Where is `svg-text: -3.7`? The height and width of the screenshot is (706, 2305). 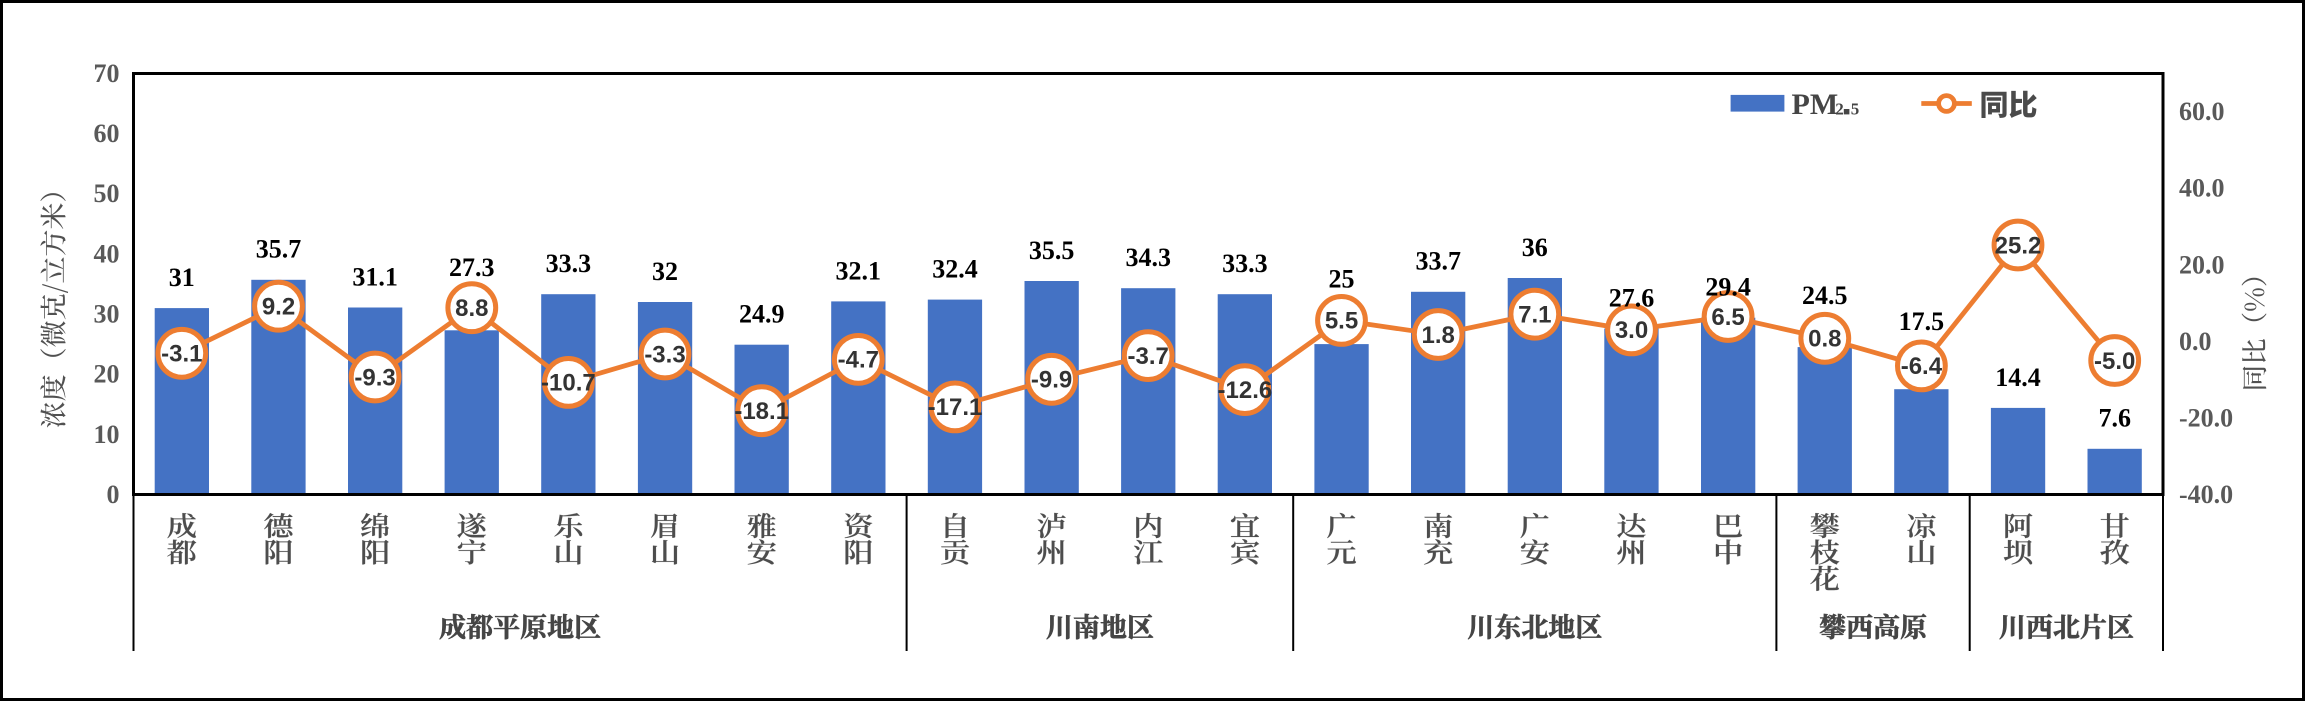
svg-text: -3.7 is located at coordinates (1148, 356).